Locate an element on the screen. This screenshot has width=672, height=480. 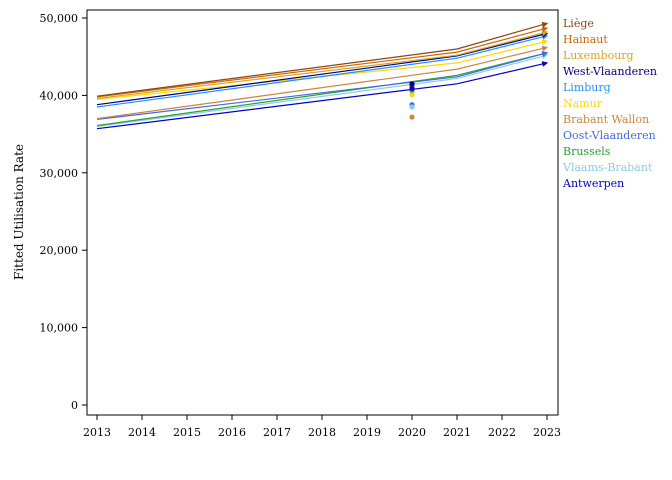
legend-entry: Hainaut is located at coordinates (585, 39).